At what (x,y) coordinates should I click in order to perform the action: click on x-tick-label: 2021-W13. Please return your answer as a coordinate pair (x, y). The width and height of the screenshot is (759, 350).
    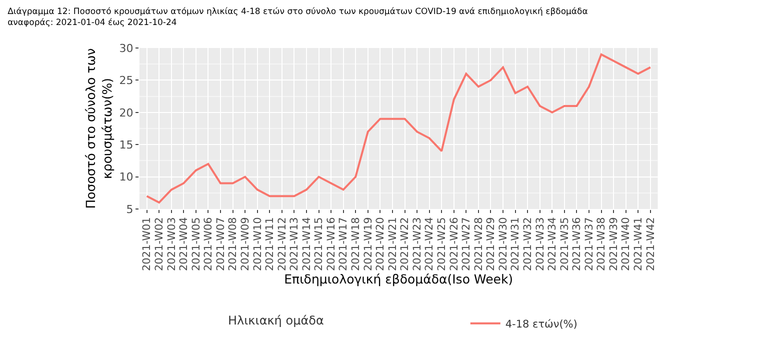
    Looking at the image, I should click on (294, 244).